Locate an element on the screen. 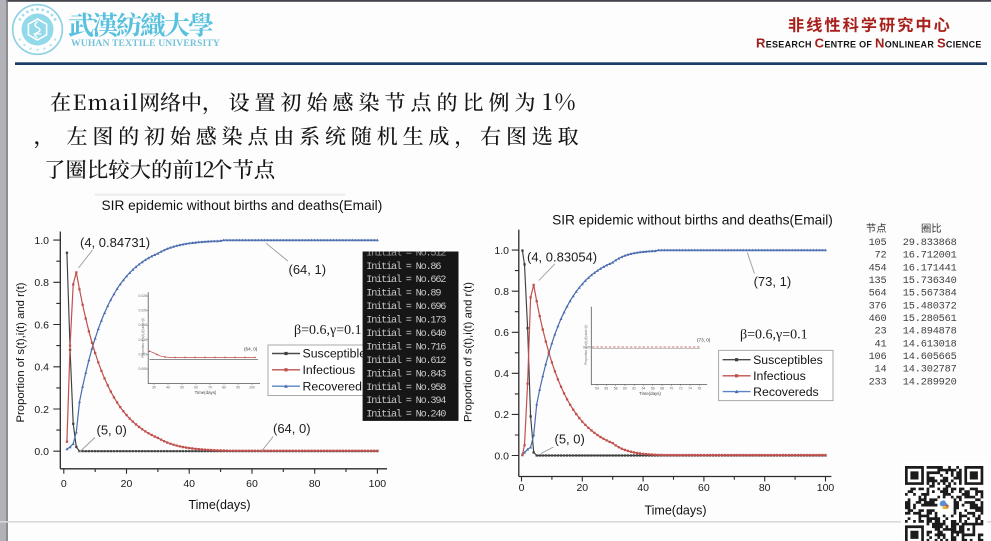 The image size is (991, 541). svg-text: 29.833868 is located at coordinates (930, 243).